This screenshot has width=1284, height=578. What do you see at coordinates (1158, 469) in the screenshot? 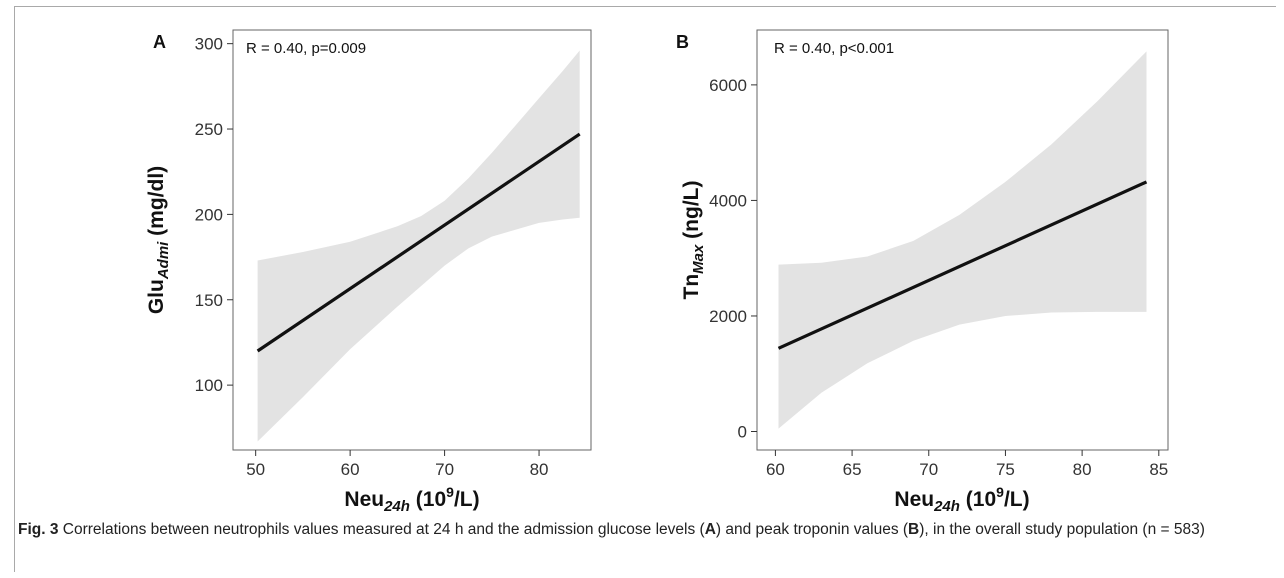
I see `panel-b-xtick-label: 85` at bounding box center [1158, 469].